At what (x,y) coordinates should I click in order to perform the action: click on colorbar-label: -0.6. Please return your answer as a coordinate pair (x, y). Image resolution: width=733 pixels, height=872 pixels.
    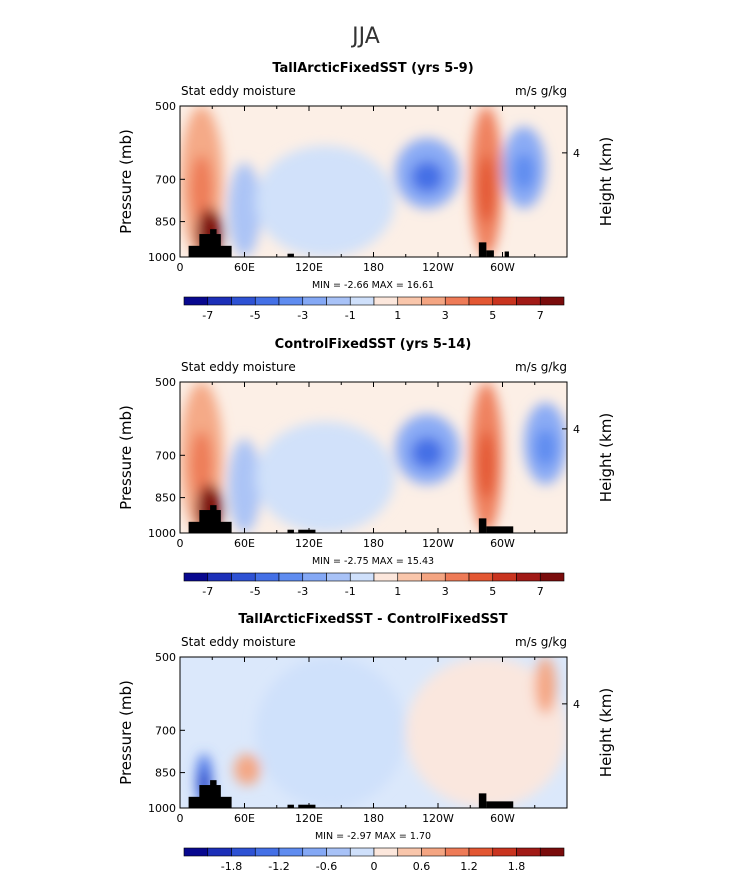
    Looking at the image, I should click on (326, 866).